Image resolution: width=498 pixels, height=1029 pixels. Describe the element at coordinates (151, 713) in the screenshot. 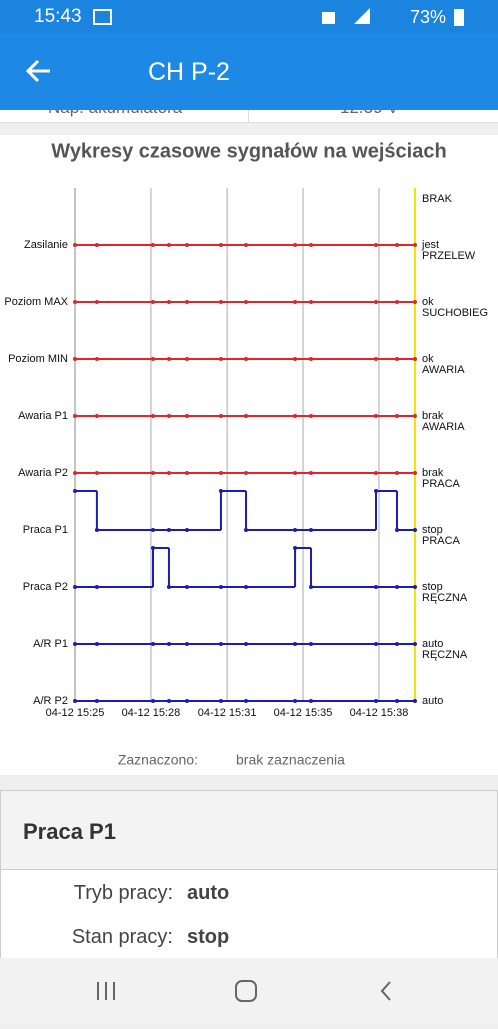

I see `x-tick-label: 04-12 15:28` at that location.